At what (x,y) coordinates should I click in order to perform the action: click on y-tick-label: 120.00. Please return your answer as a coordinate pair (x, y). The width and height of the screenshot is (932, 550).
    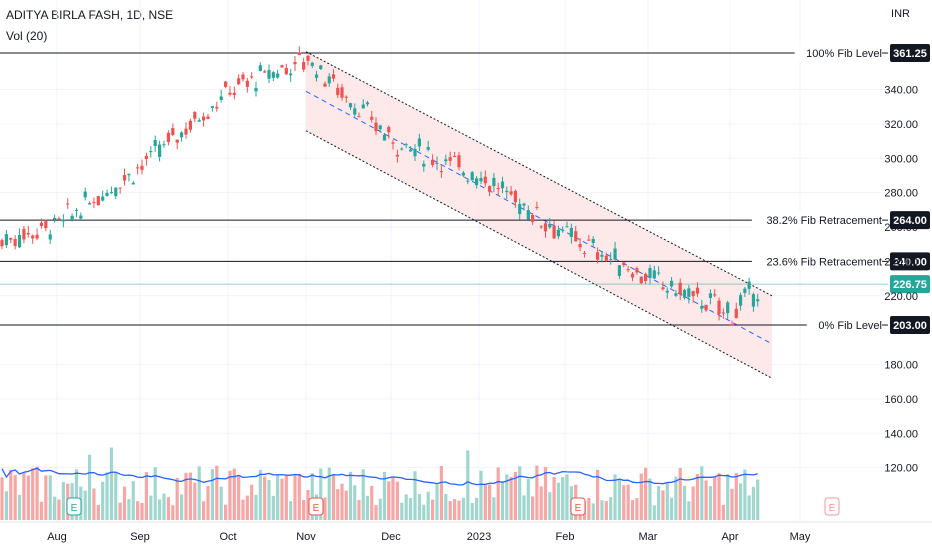
    Looking at the image, I should click on (901, 469).